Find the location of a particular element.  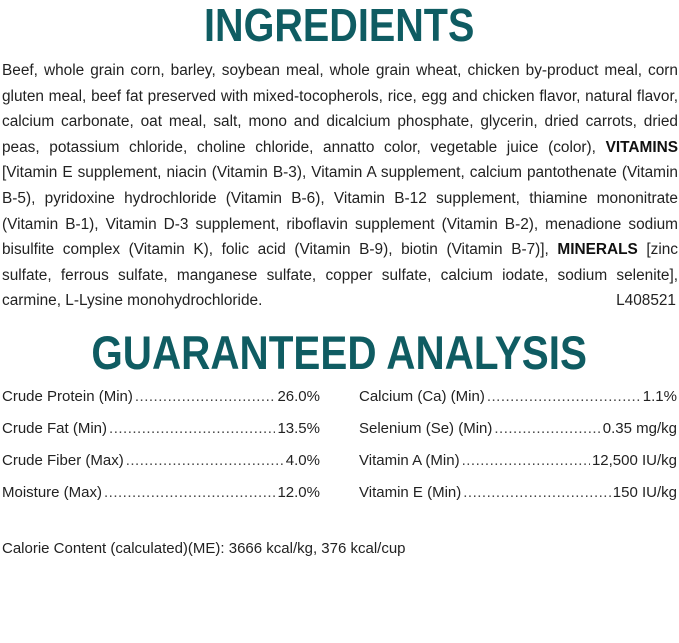

ingredients-heading: INGREDIENTS is located at coordinates (339, 25).